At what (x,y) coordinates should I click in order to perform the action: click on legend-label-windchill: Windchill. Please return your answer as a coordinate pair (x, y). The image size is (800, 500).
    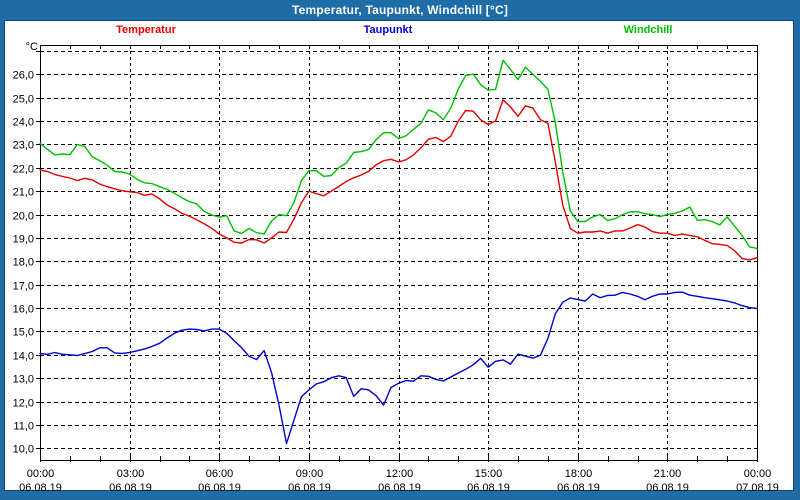
    Looking at the image, I should click on (648, 30).